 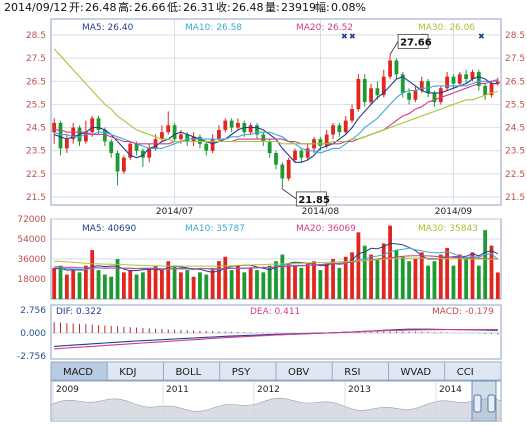 I want to click on timeline-handle-right, so click(x=491, y=403).